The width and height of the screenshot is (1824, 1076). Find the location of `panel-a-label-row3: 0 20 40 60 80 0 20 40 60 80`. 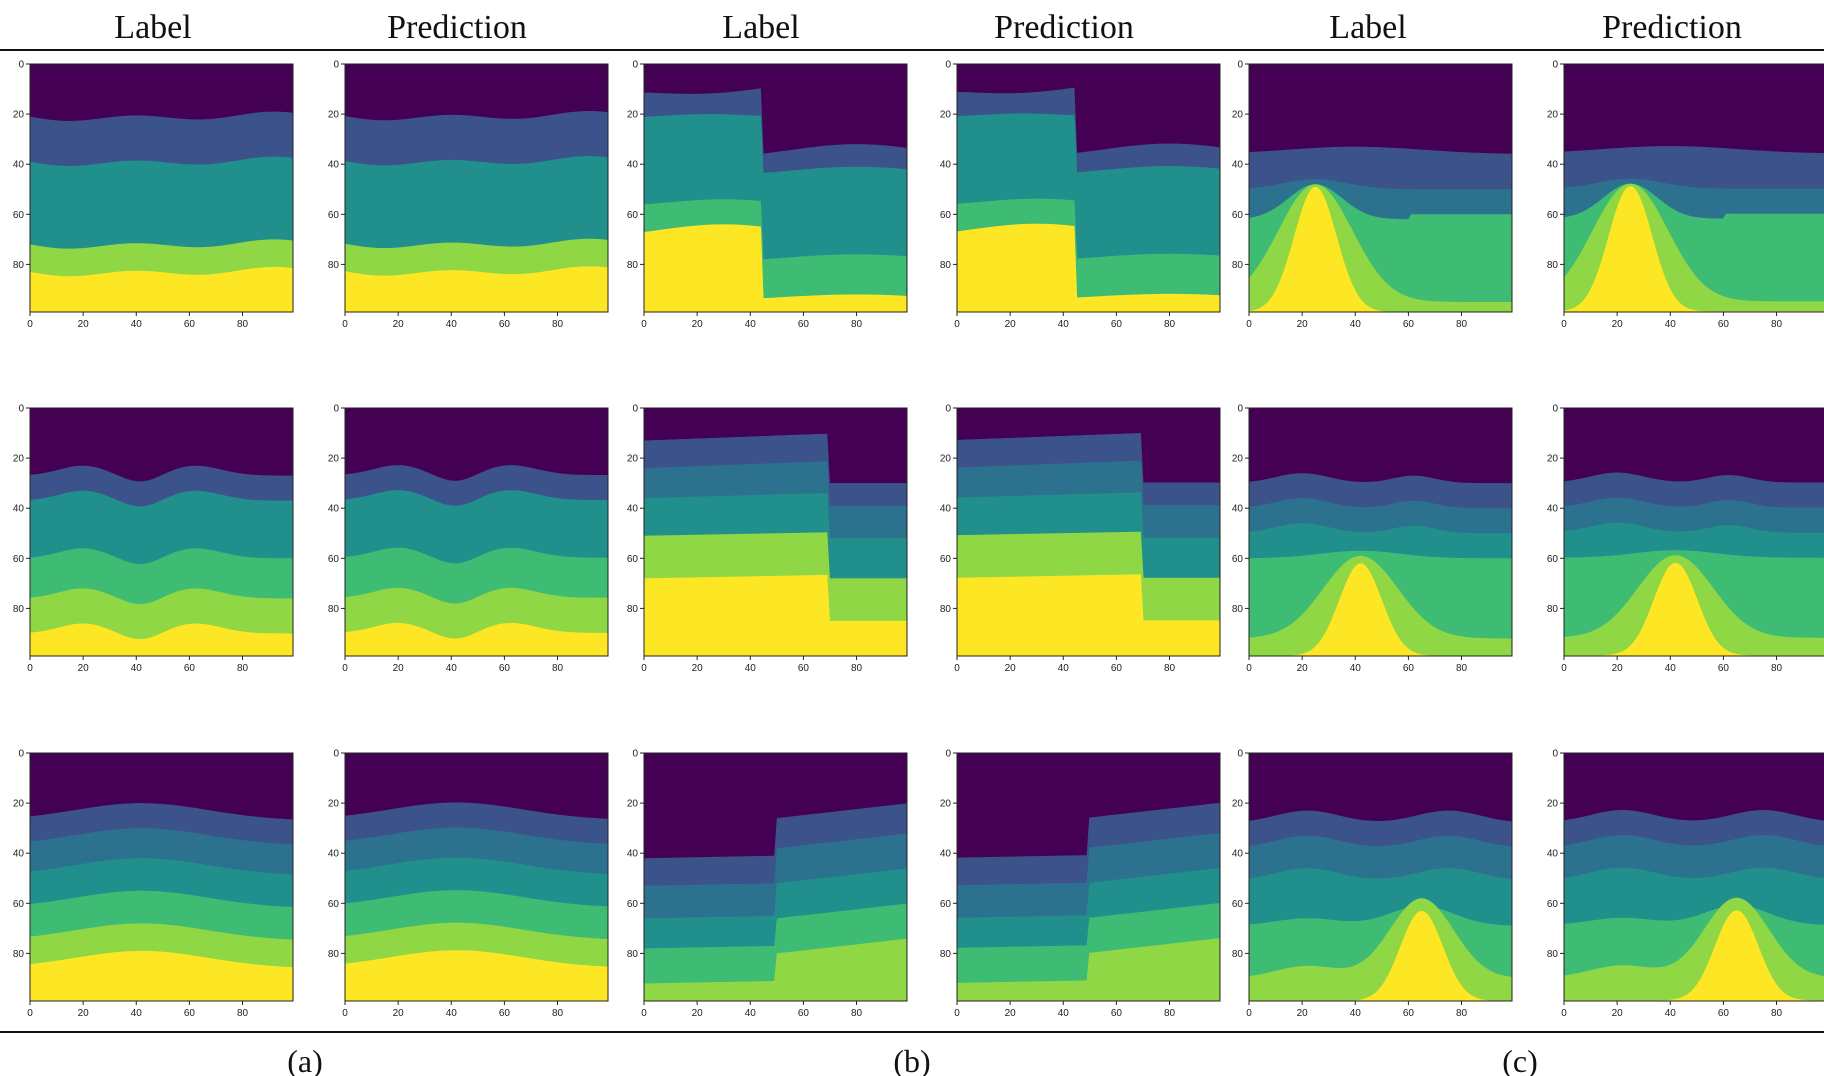

panel-a-label-row3: 0 20 40 60 80 0 20 40 60 80 is located at coordinates (153, 884).